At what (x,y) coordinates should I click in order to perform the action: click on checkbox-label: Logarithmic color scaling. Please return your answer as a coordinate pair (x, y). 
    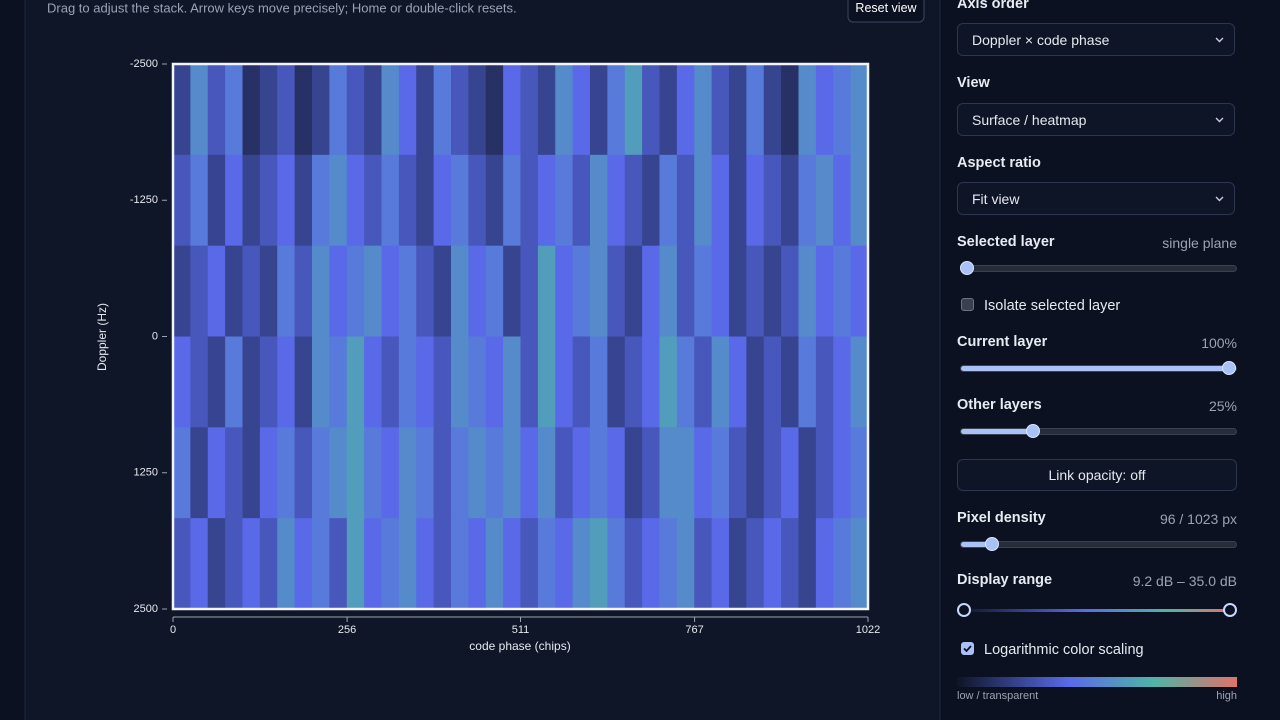
    Looking at the image, I should click on (1064, 650).